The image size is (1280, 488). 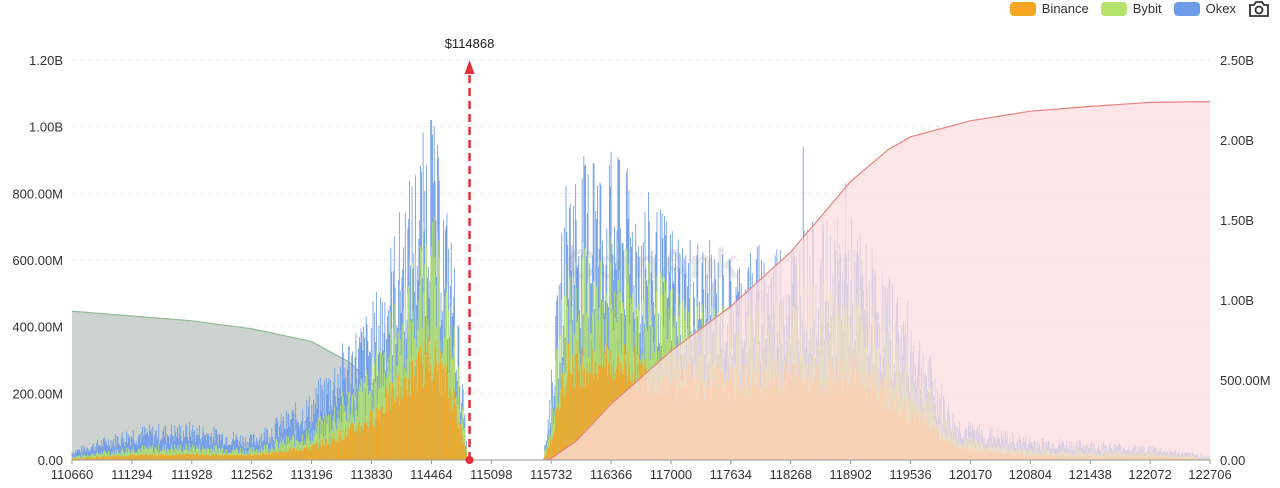 What do you see at coordinates (1204, 8) in the screenshot?
I see `legend-item-okex: Okex` at bounding box center [1204, 8].